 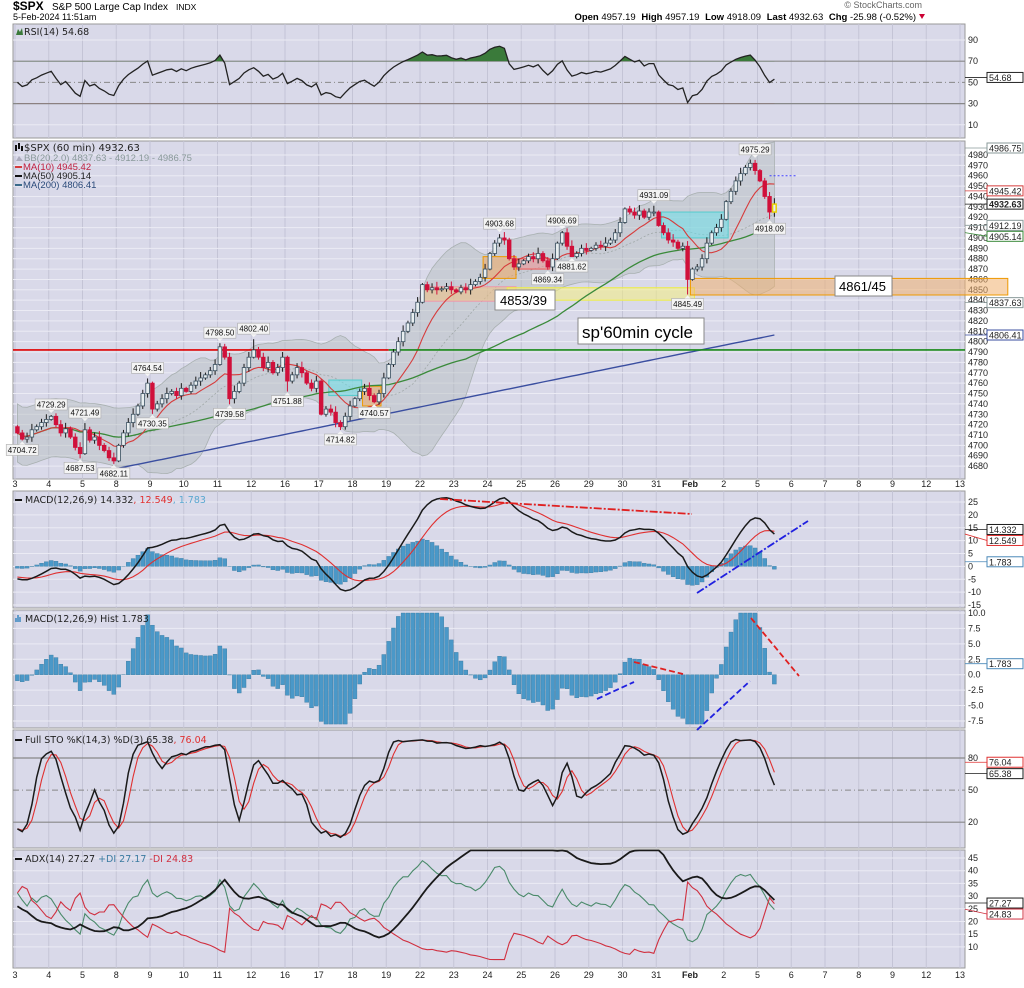 I want to click on price-label: 4764.54, so click(x=147, y=368).